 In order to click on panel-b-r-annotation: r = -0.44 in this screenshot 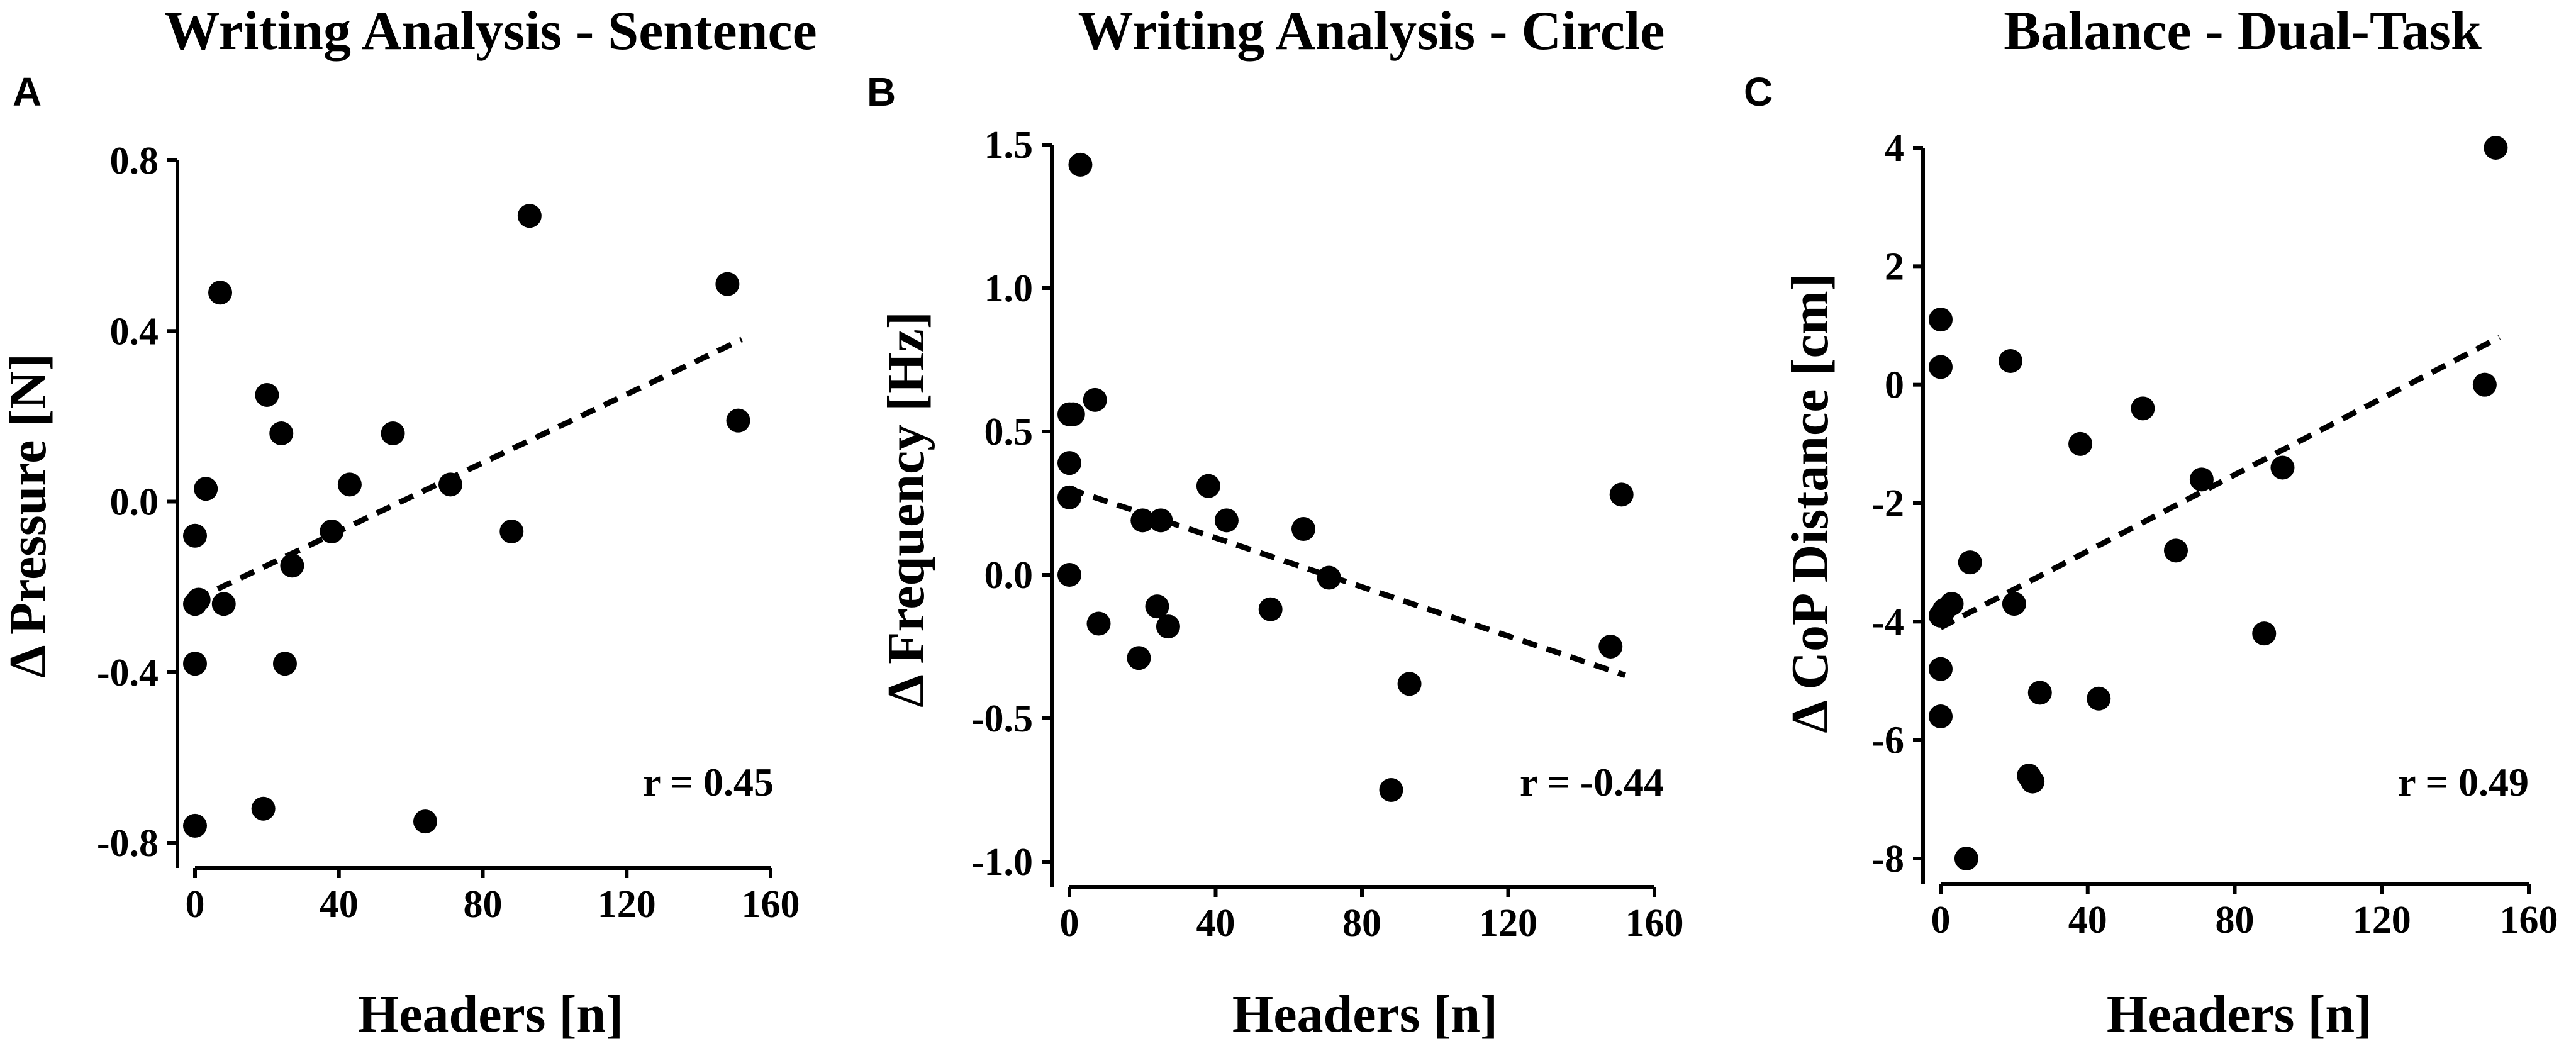, I will do `click(1592, 782)`.